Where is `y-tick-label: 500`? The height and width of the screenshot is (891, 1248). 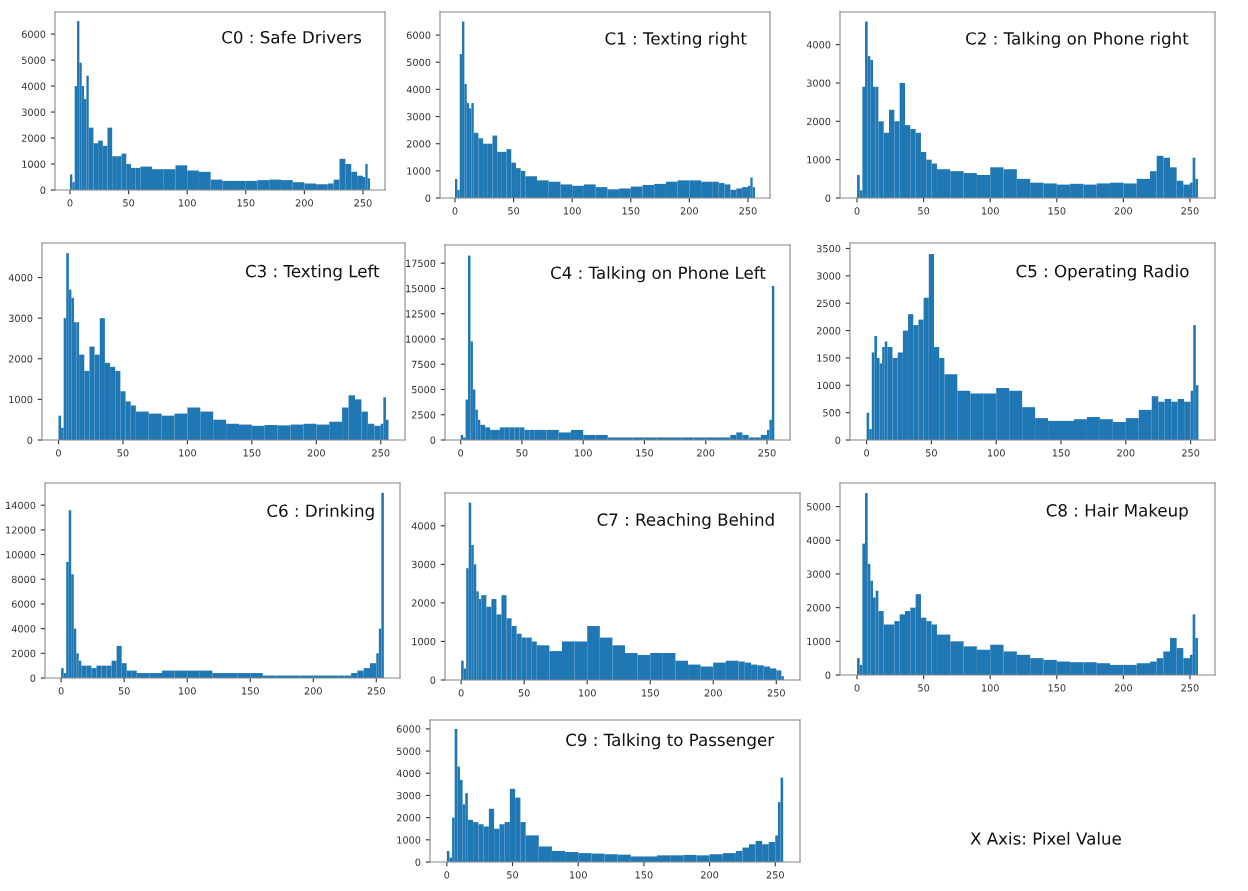 y-tick-label: 500 is located at coordinates (832, 413).